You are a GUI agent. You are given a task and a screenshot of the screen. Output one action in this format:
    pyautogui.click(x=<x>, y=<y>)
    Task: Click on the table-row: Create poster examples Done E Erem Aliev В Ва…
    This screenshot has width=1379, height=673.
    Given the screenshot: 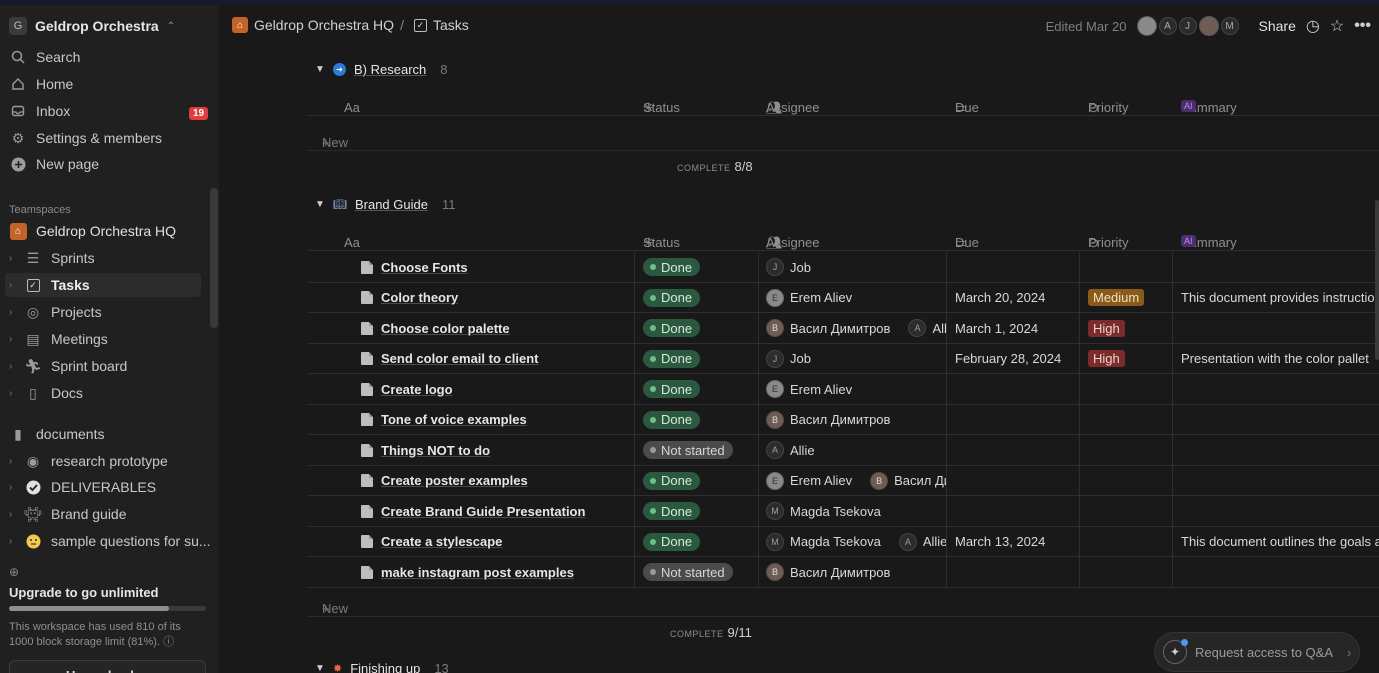 What is the action you would take?
    pyautogui.click(x=843, y=480)
    